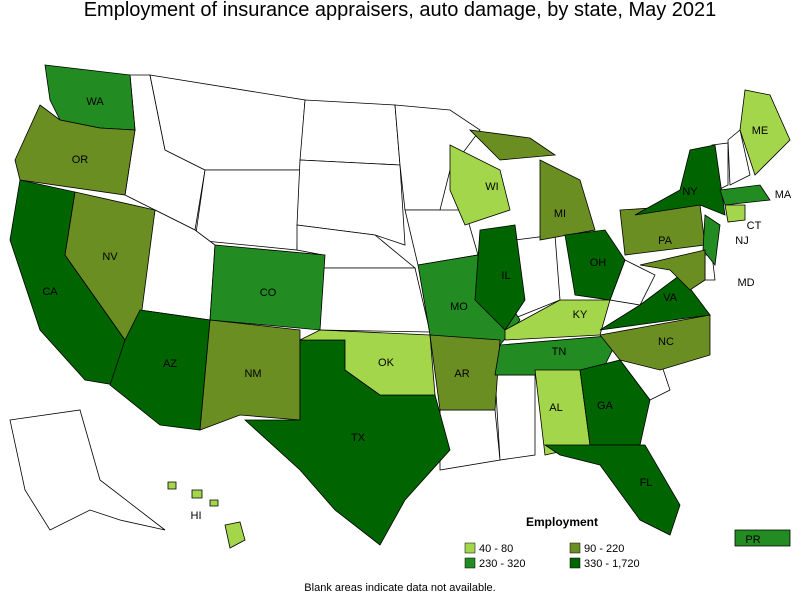 The image size is (800, 600). I want to click on state-label: MI, so click(560, 214).